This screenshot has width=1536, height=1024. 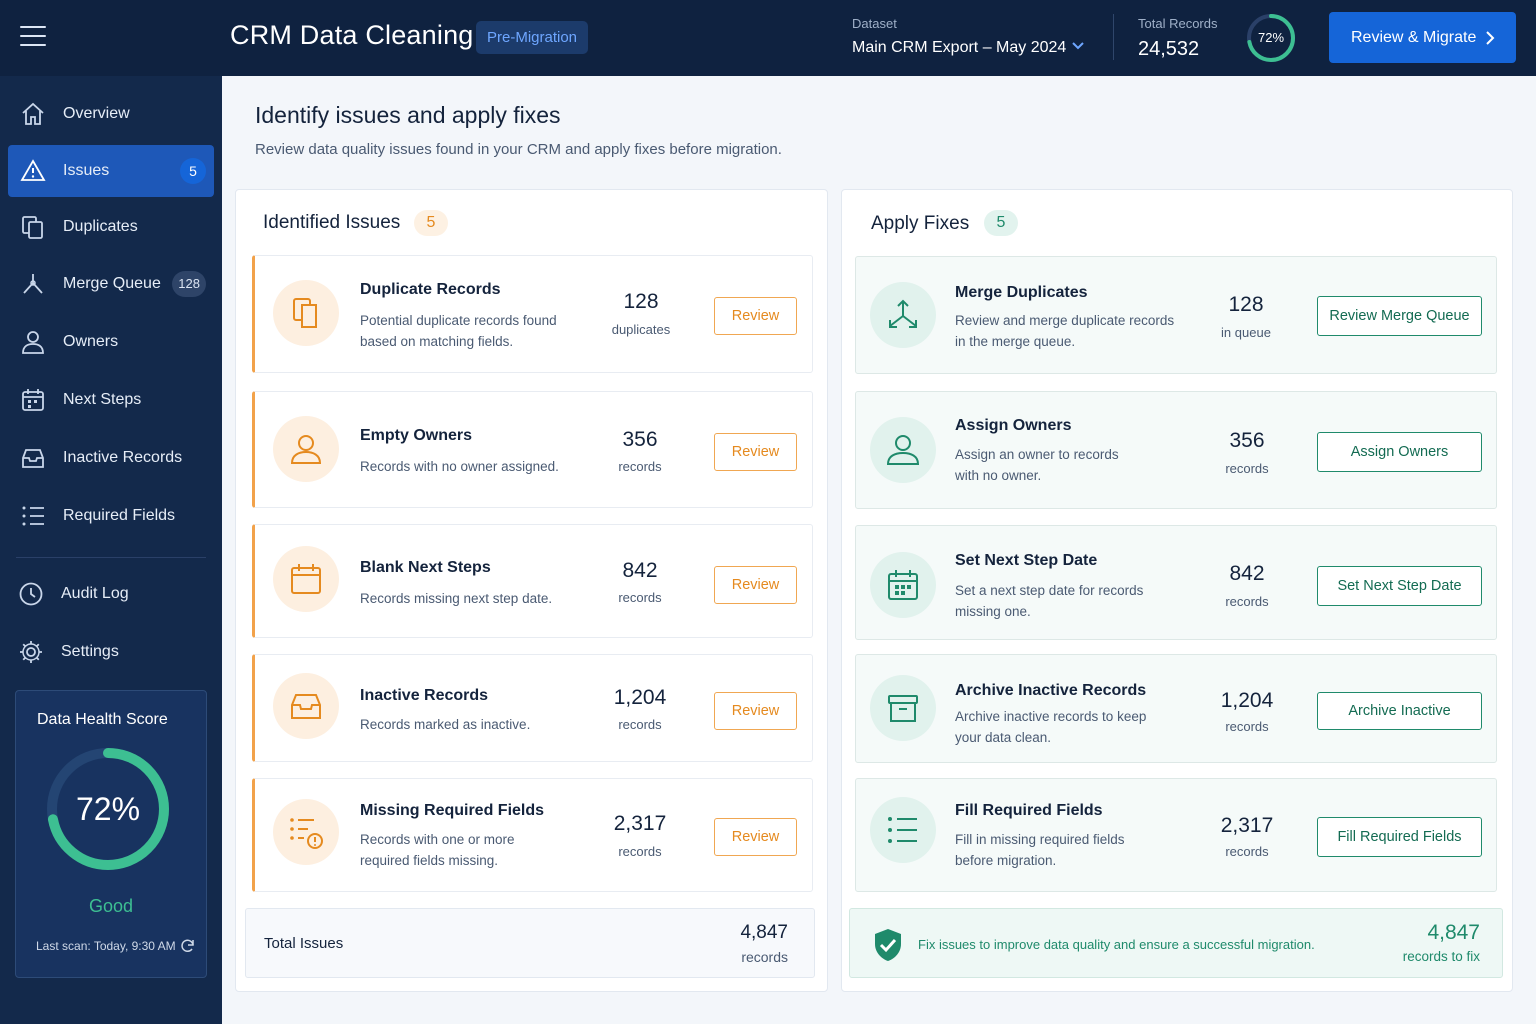 I want to click on sidebar-item-overview: Overview, so click(x=111, y=114).